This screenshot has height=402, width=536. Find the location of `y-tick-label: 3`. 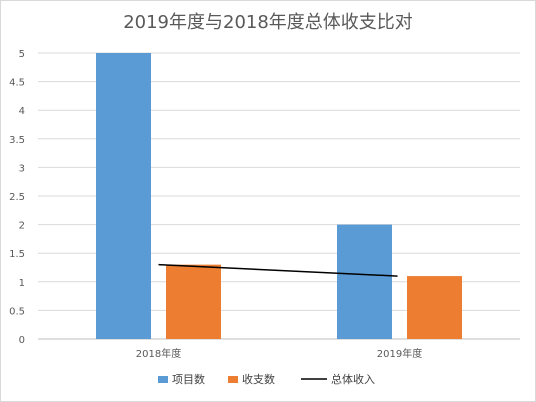

y-tick-label: 3 is located at coordinates (22, 168).